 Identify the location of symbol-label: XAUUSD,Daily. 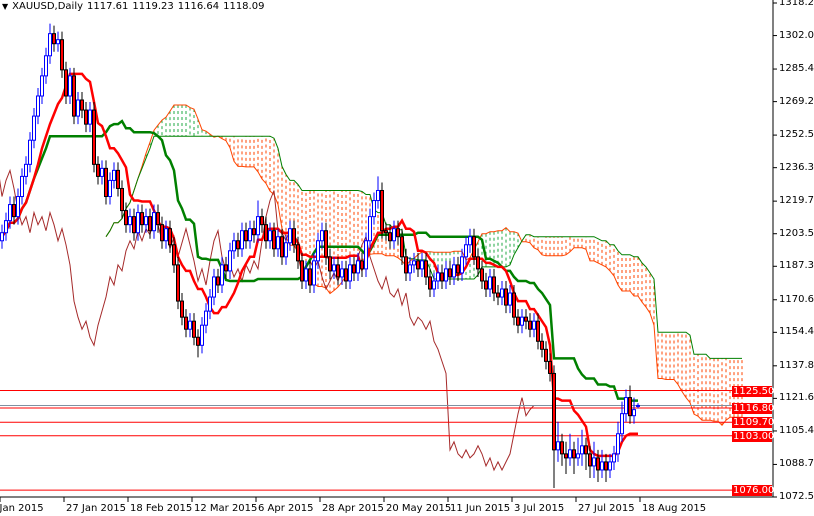
(48, 6).